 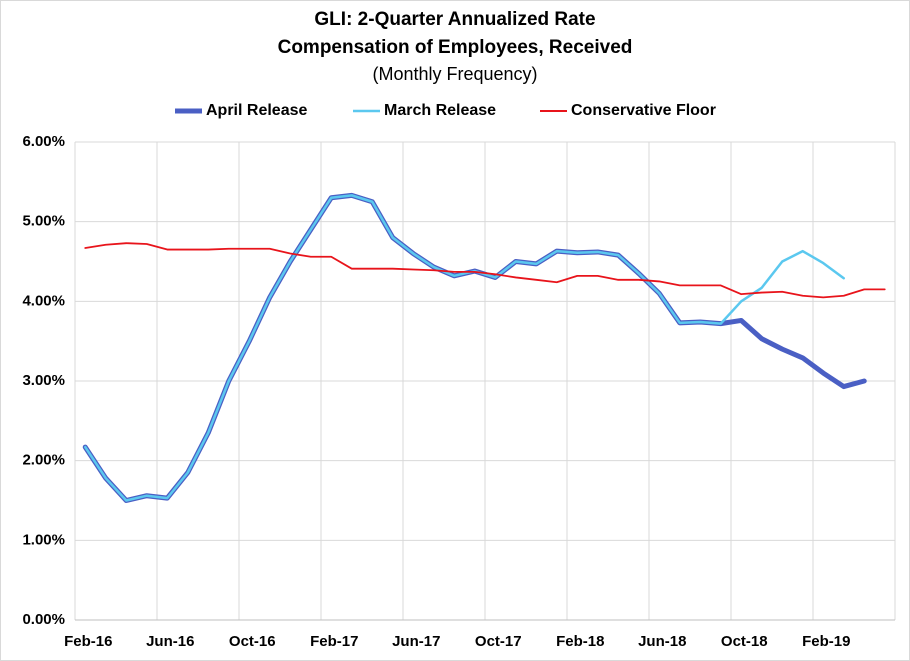 I want to click on x-tick-label: Jun-16, so click(x=170, y=641).